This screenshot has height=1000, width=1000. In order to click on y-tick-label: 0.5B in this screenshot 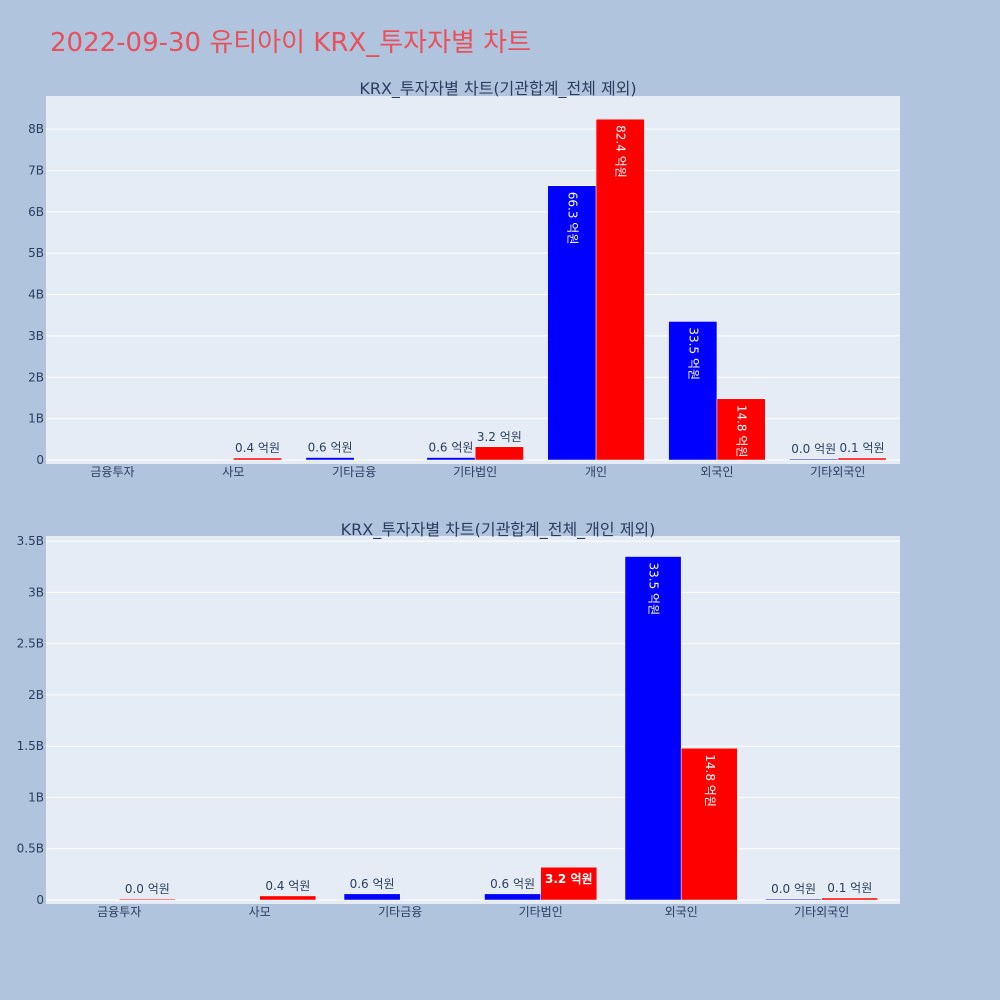, I will do `click(30, 849)`.